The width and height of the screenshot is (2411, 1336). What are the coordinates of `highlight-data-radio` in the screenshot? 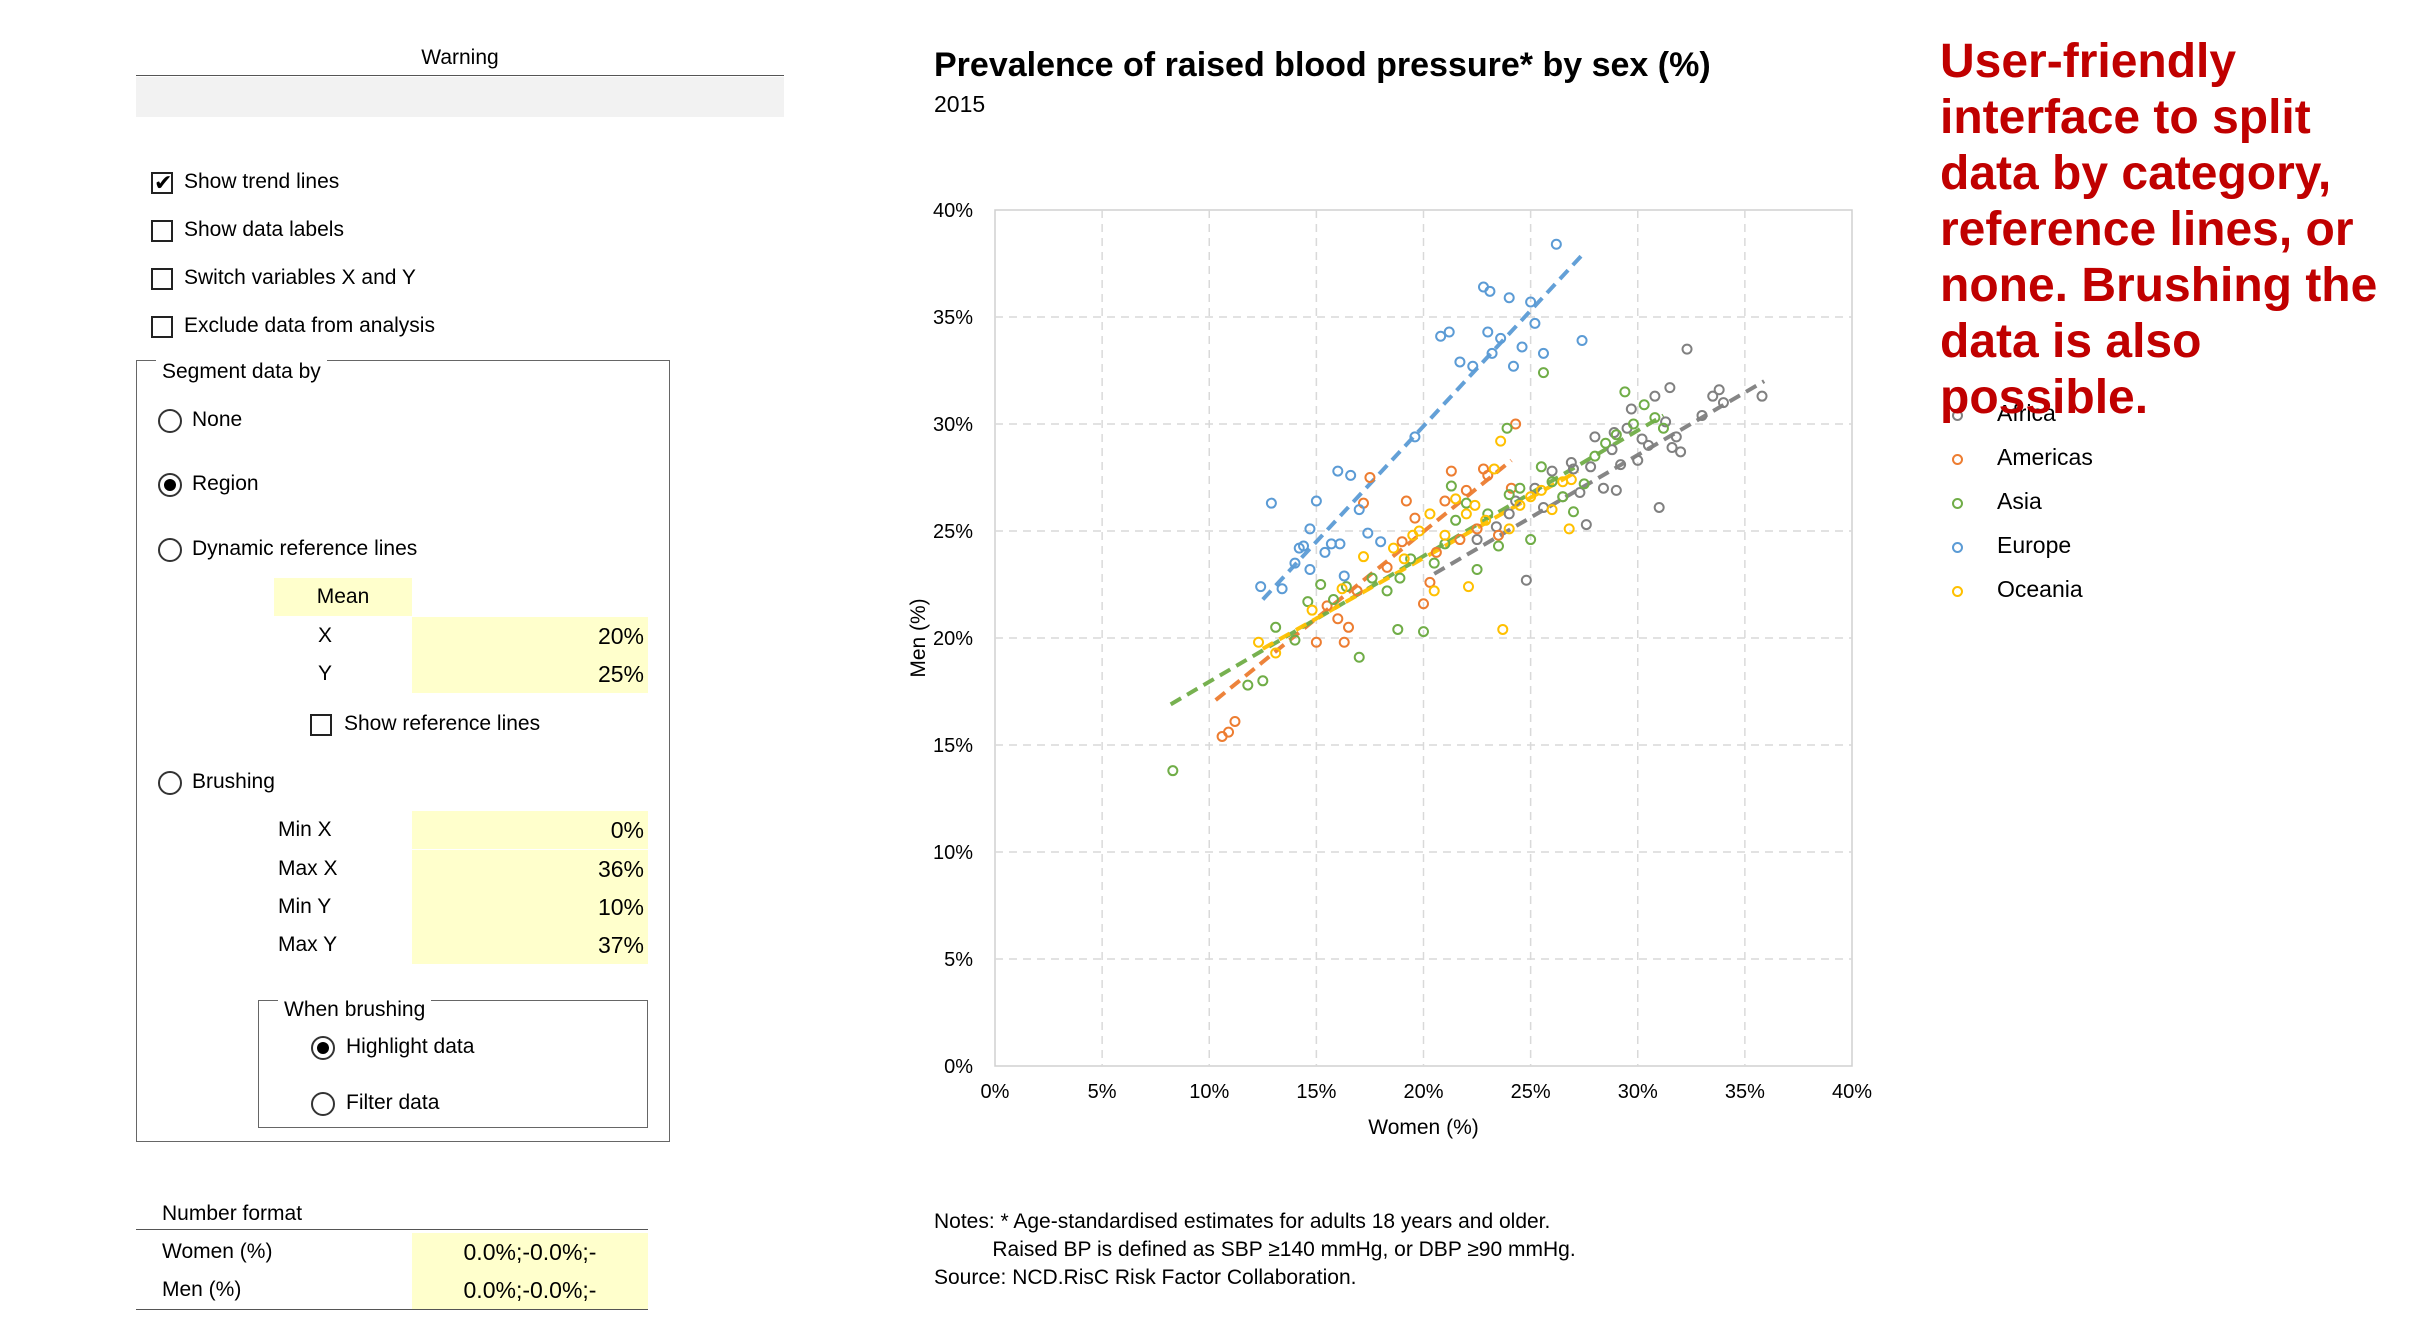 It's located at (323, 1048).